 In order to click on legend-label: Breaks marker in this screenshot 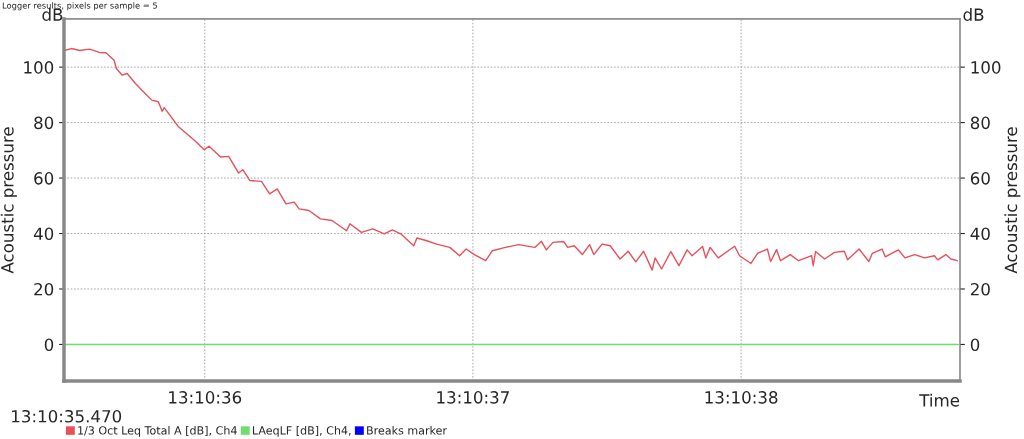, I will do `click(407, 430)`.